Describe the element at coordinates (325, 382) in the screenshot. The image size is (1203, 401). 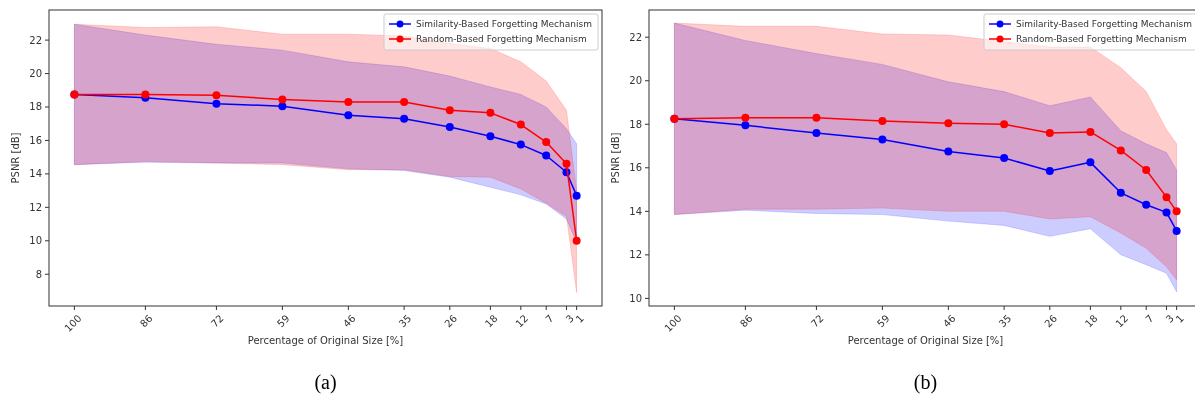
I see `text: (a)` at that location.